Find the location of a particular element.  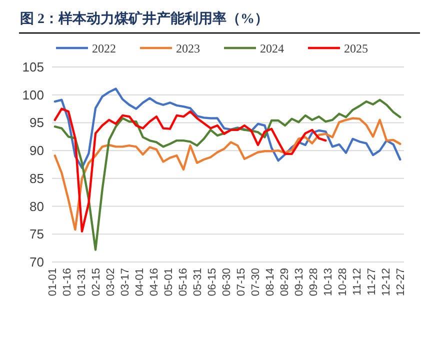

y-tick-label: 85 is located at coordinates (37, 178).